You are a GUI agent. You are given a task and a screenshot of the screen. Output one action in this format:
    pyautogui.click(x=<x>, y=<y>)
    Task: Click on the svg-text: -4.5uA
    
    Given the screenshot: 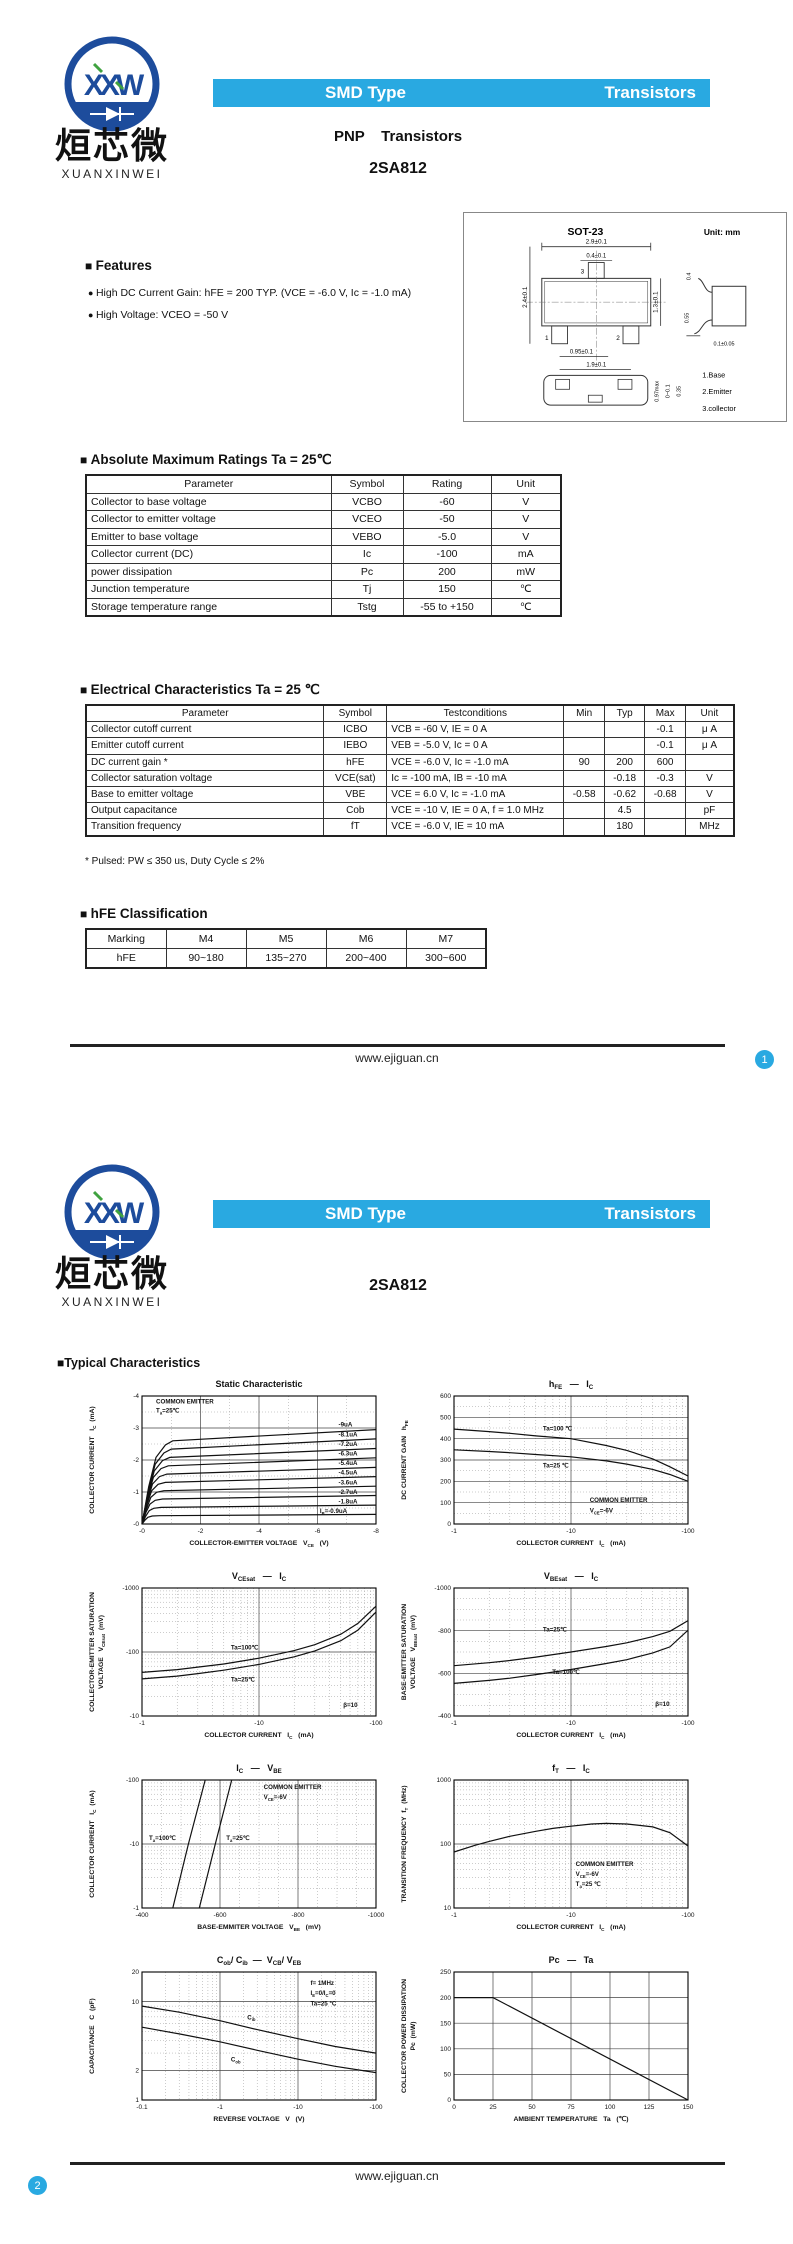 What is the action you would take?
    pyautogui.click(x=348, y=1473)
    